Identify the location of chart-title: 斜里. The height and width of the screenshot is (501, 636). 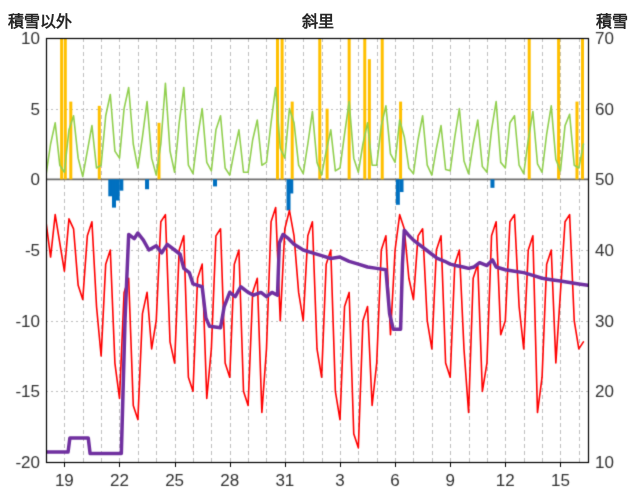
(317, 22).